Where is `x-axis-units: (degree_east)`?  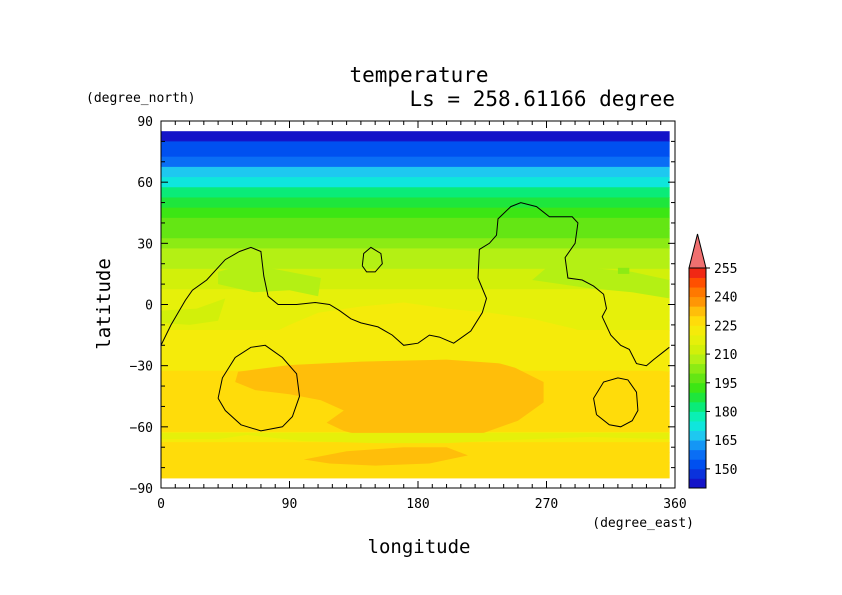 x-axis-units: (degree_east) is located at coordinates (643, 523).